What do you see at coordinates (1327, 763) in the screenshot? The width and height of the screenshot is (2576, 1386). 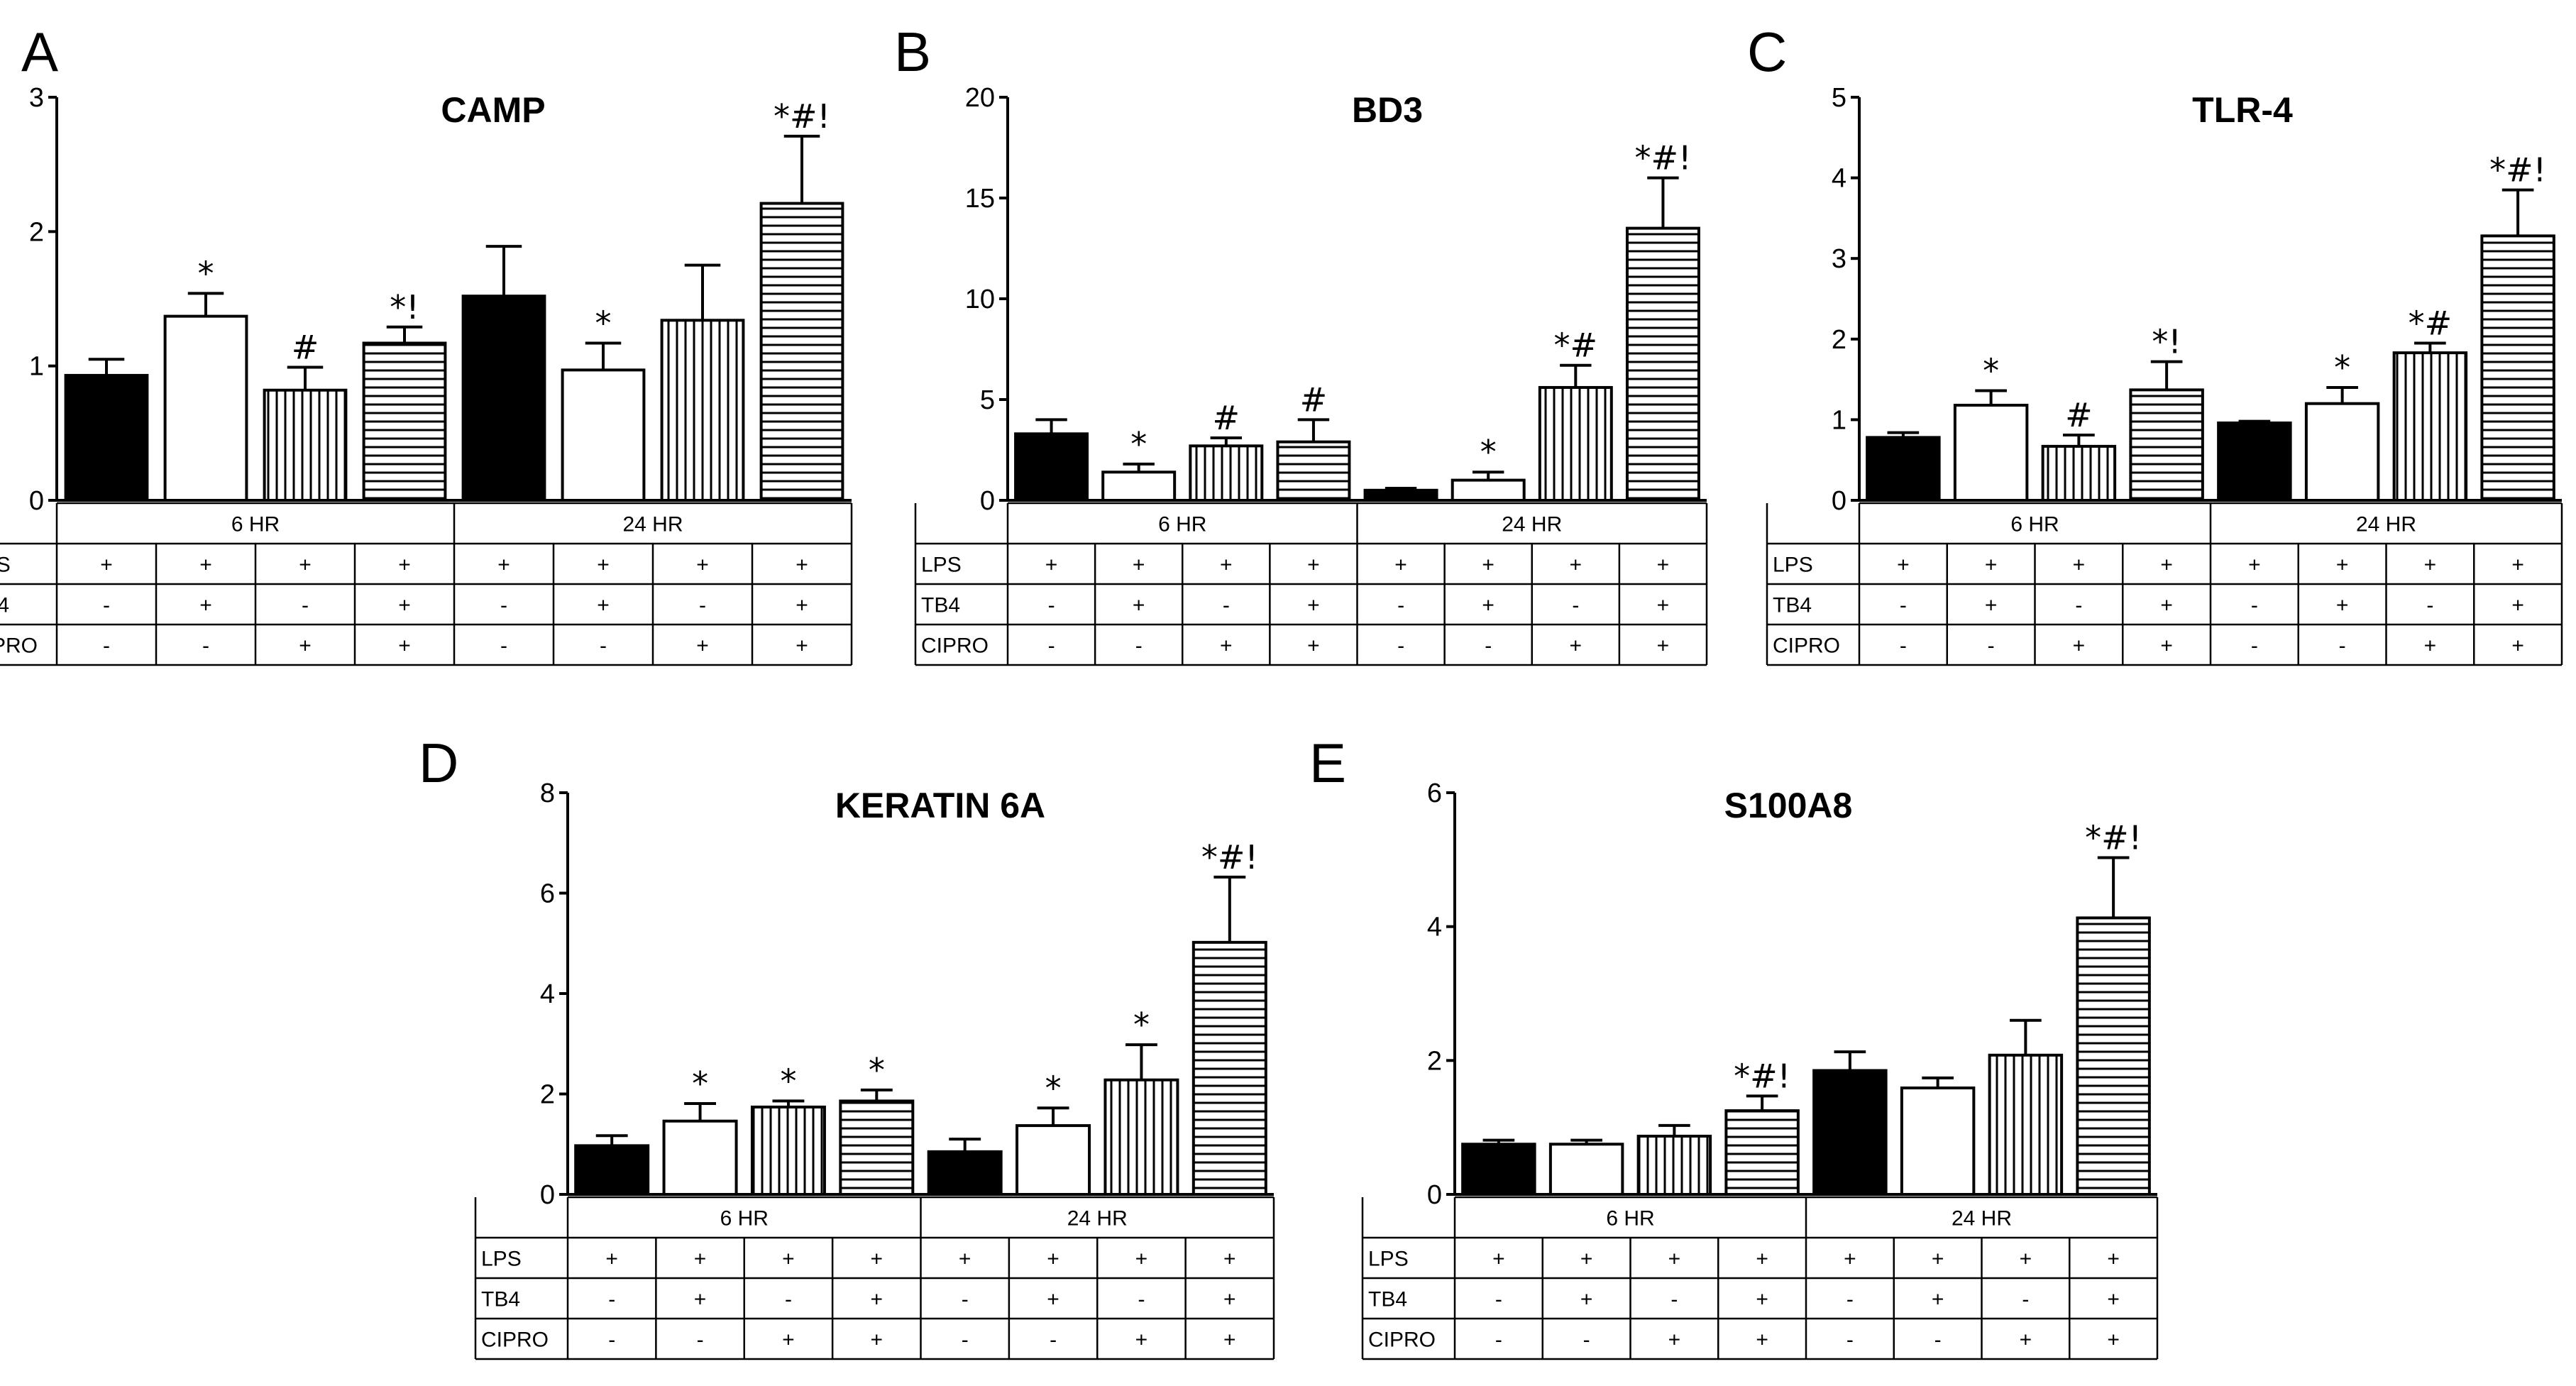 I see `panel-letter: E` at bounding box center [1327, 763].